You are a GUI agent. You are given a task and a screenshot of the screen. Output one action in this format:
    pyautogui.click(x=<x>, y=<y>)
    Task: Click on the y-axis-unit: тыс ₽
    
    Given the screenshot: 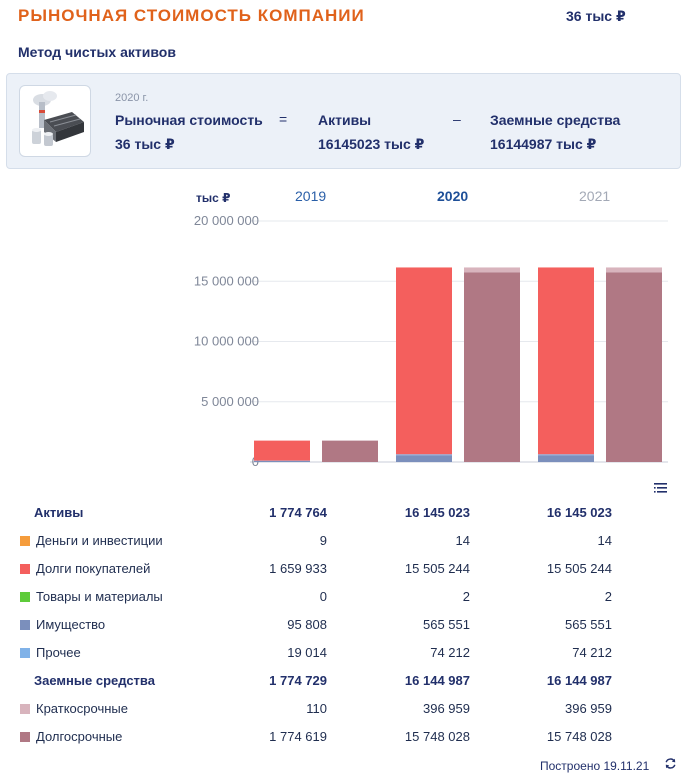 What is the action you would take?
    pyautogui.click(x=213, y=198)
    